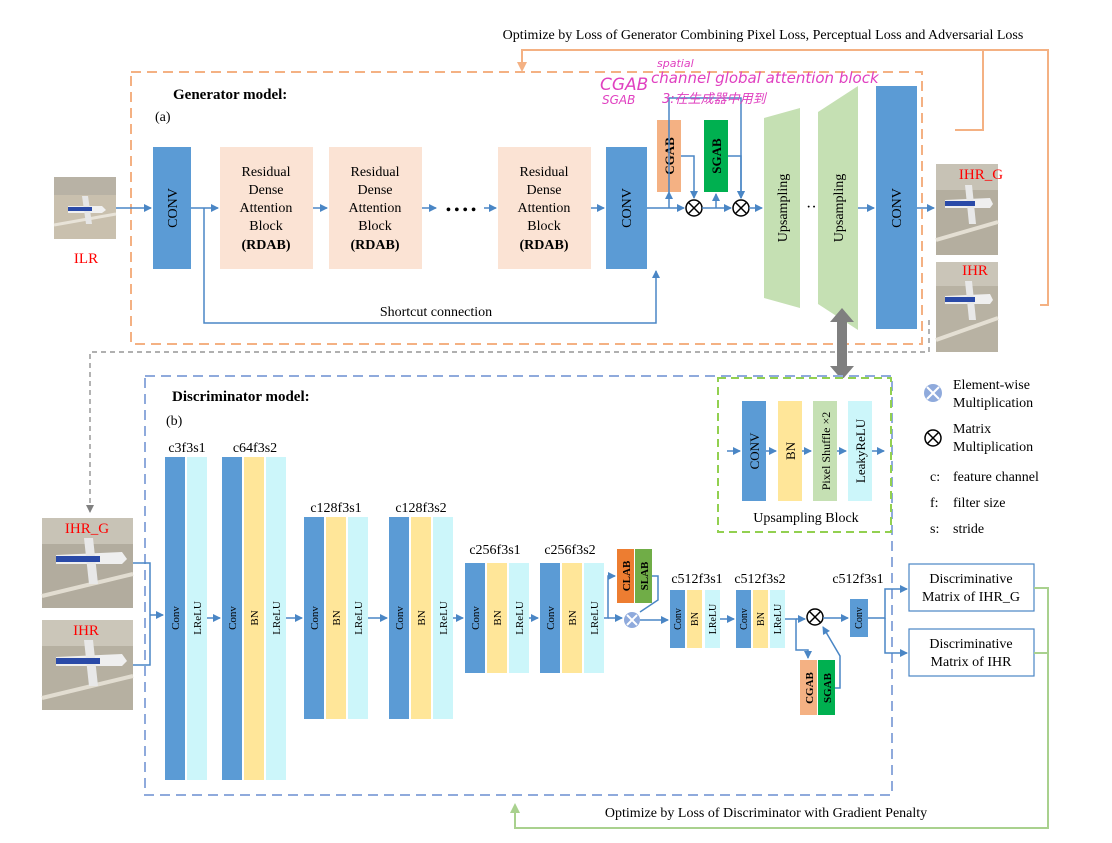 Image resolution: width=1112 pixels, height=843 pixels. I want to click on gen-conv-1-label: CONV, so click(173, 208).